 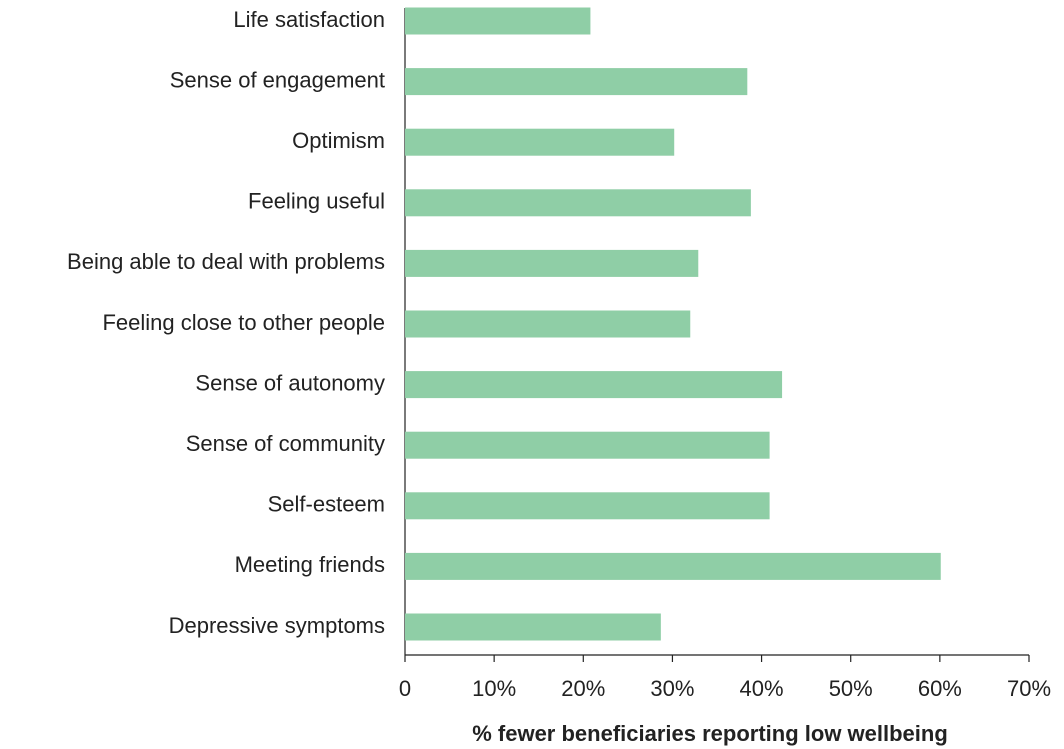 What do you see at coordinates (309, 19) in the screenshot?
I see `y-tick-label: Life satisfaction` at bounding box center [309, 19].